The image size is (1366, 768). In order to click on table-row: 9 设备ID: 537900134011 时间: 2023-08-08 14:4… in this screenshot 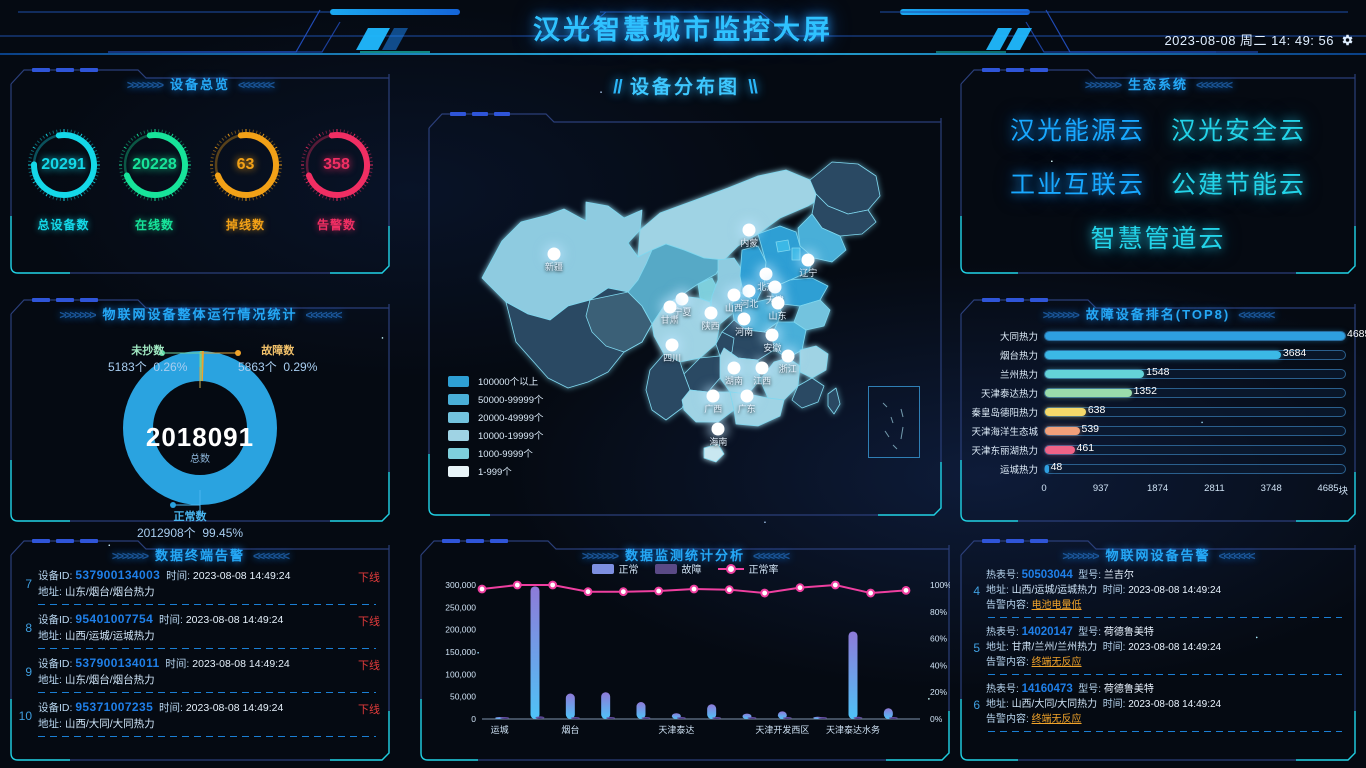, I will do `click(200, 669)`.